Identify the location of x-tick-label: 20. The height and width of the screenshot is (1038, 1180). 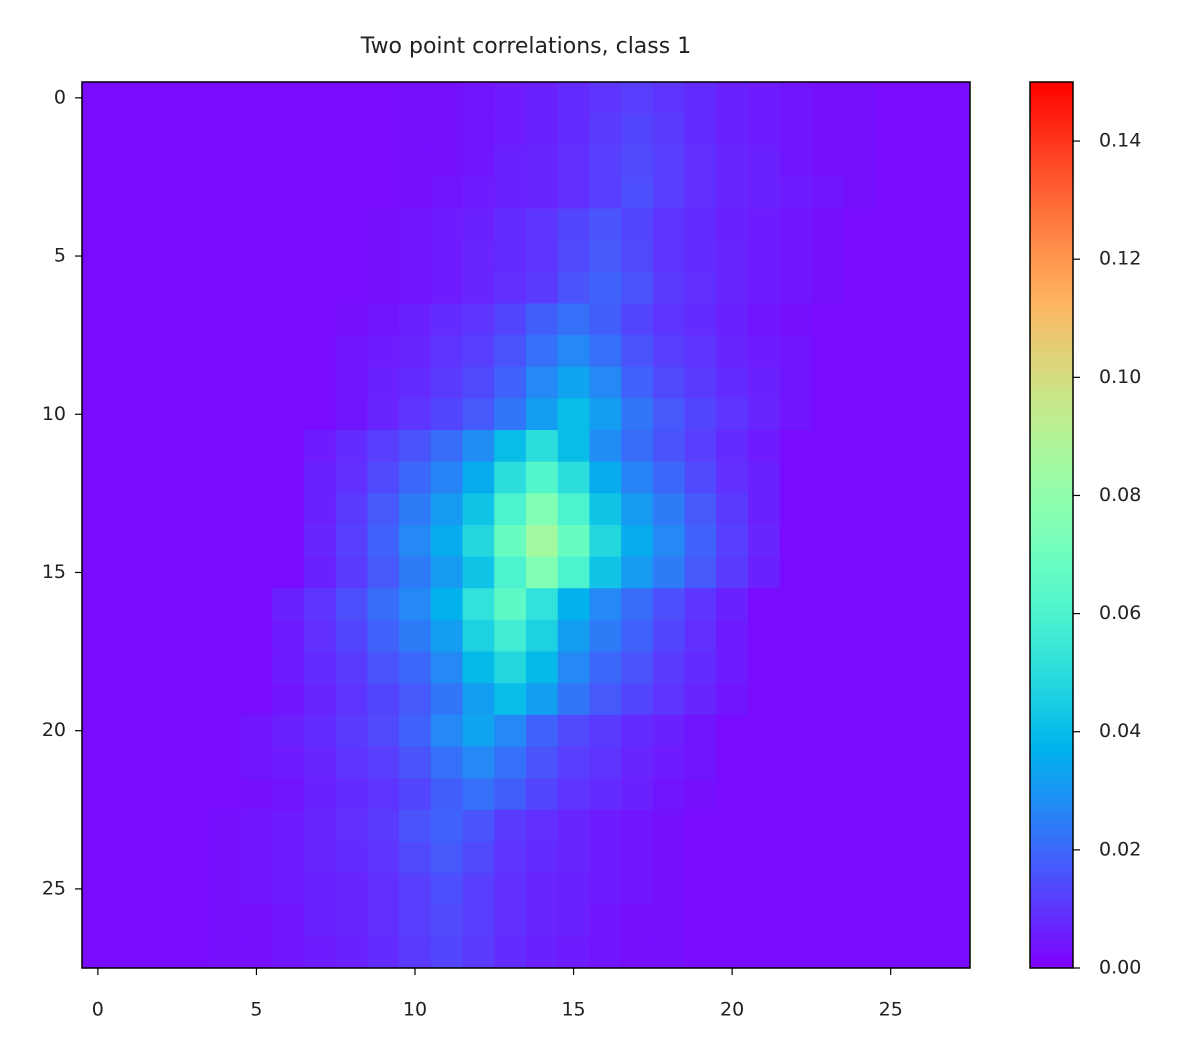
(732, 1010).